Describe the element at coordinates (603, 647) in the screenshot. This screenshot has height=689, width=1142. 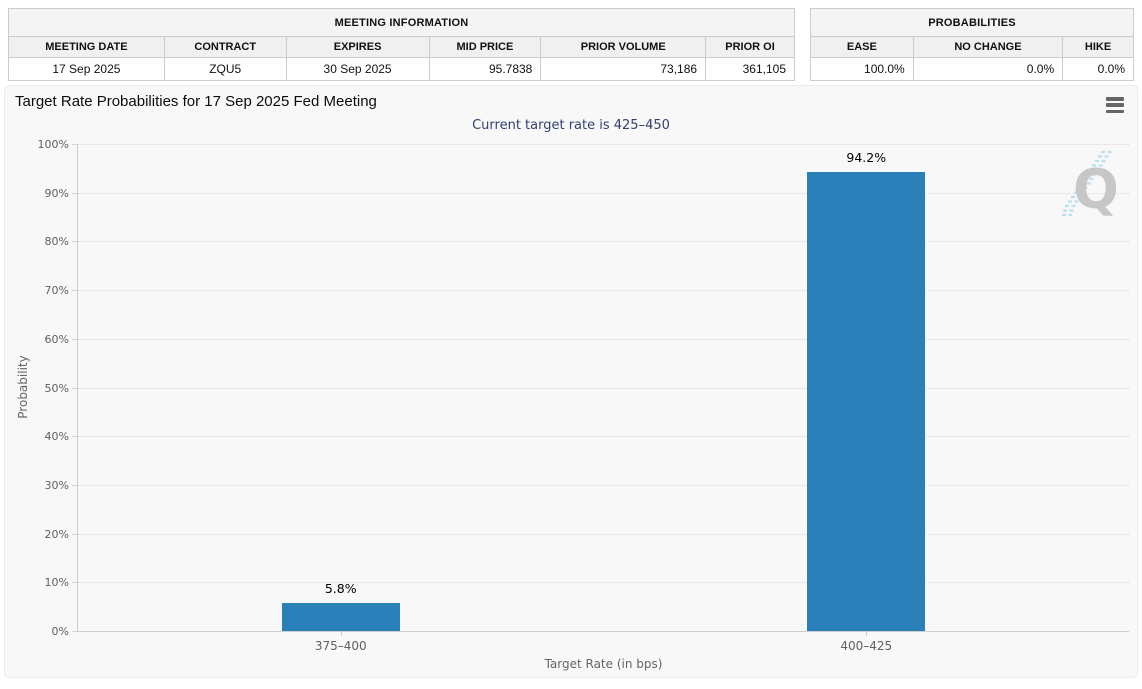
I see `x-axis-labels: 375–400 400–425` at that location.